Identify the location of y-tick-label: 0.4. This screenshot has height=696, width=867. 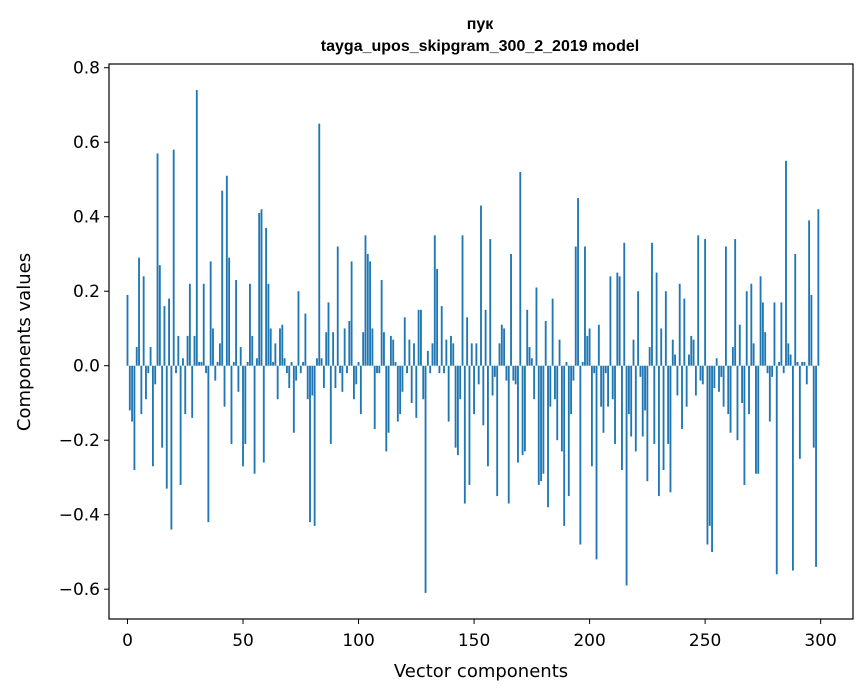
(86, 218).